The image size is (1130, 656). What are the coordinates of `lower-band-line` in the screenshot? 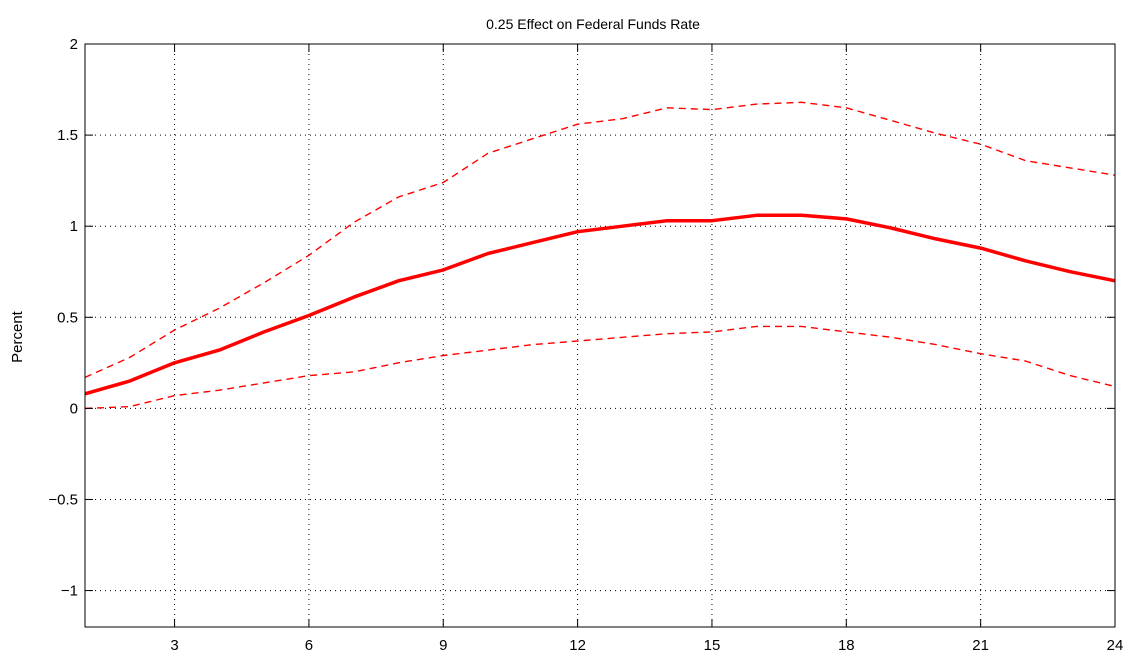 It's located at (600, 367).